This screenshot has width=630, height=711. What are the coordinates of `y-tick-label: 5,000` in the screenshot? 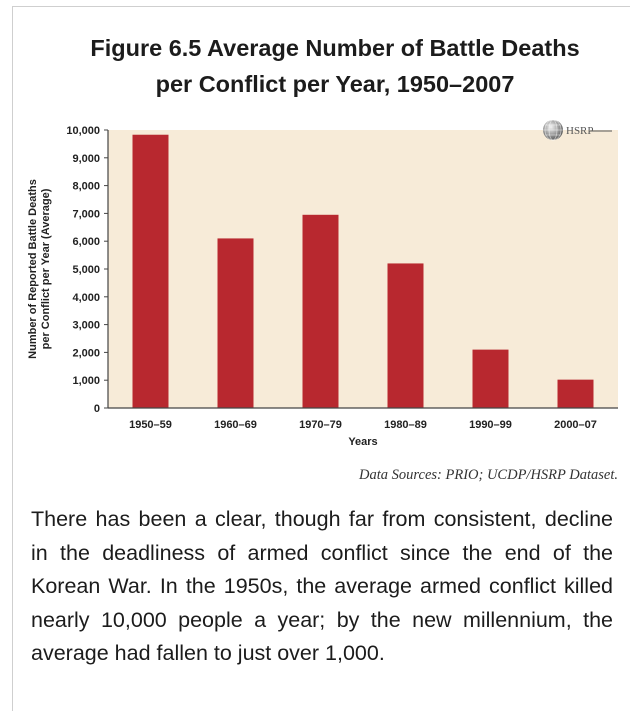 It's located at (86, 270).